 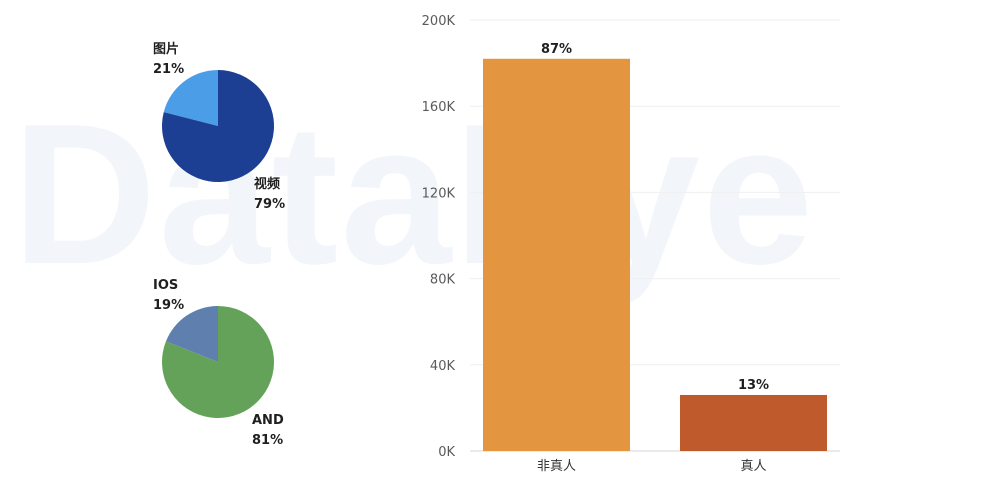 I want to click on pie-chart-platform: IOS 19% AND 81%, so click(x=218, y=363).